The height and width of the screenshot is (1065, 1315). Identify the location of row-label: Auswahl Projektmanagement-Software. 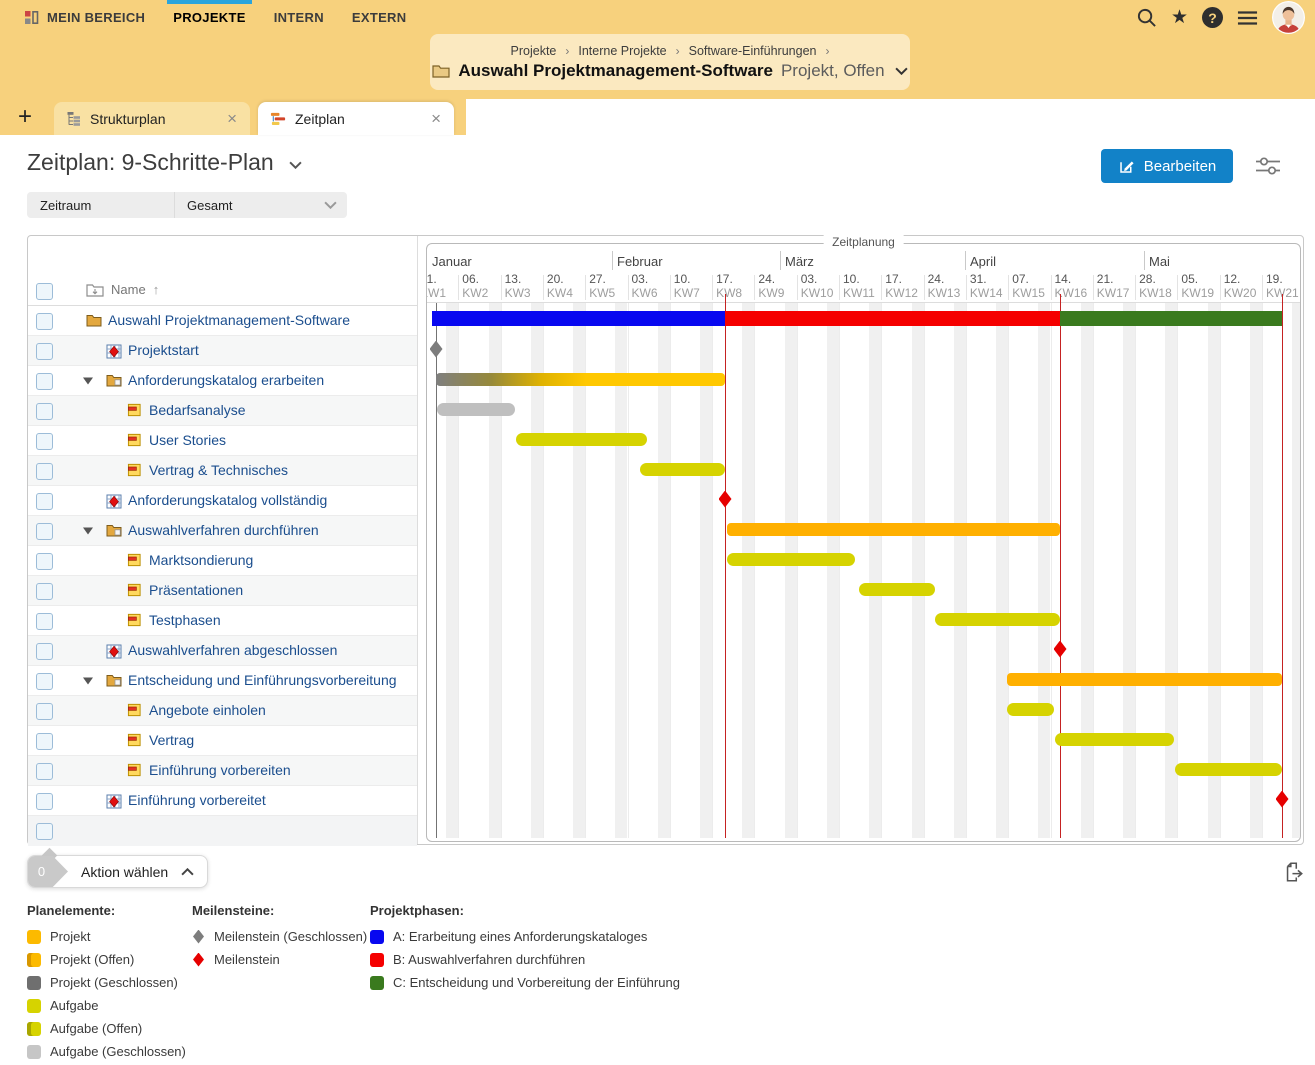
(229, 320).